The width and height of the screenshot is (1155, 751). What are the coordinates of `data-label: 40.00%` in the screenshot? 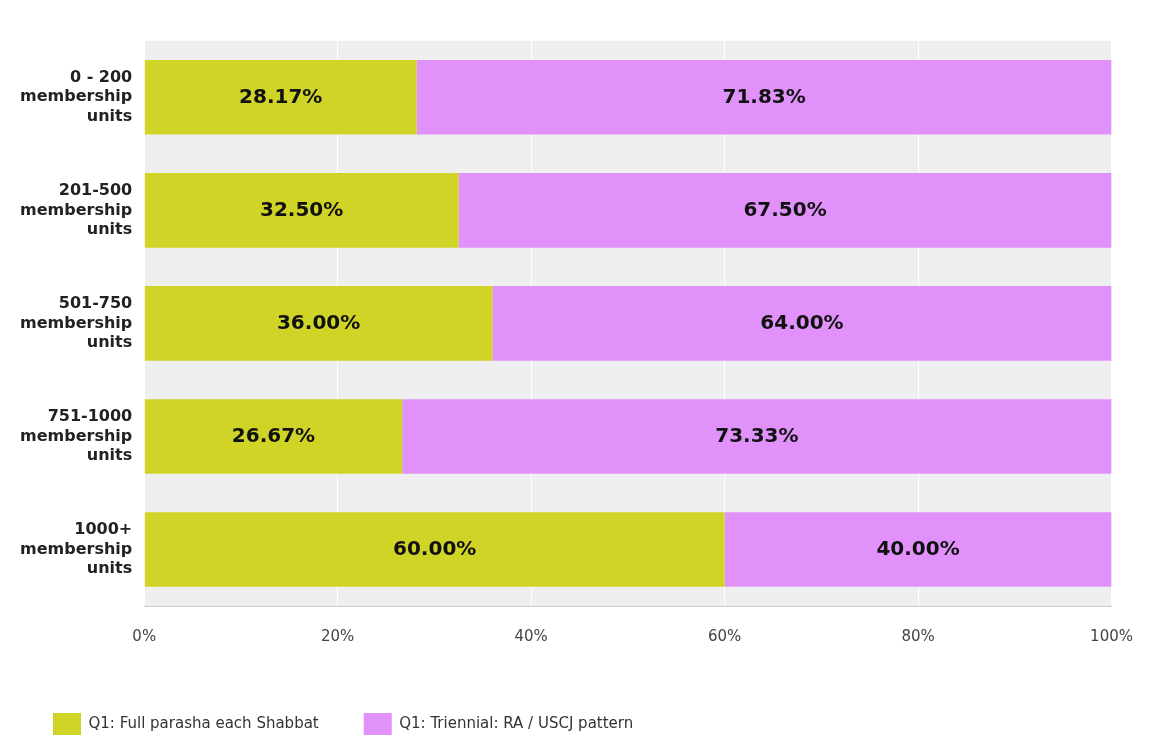 It's located at (918, 547).